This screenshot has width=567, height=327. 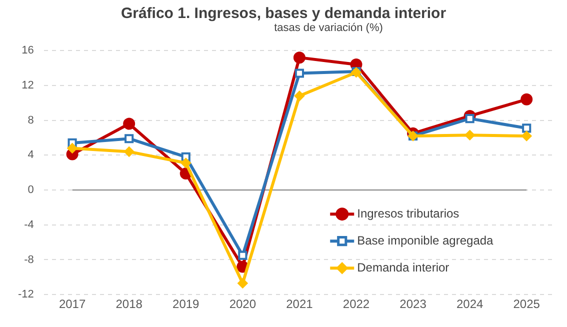 What do you see at coordinates (28, 85) in the screenshot?
I see `y-tick-label: 12` at bounding box center [28, 85].